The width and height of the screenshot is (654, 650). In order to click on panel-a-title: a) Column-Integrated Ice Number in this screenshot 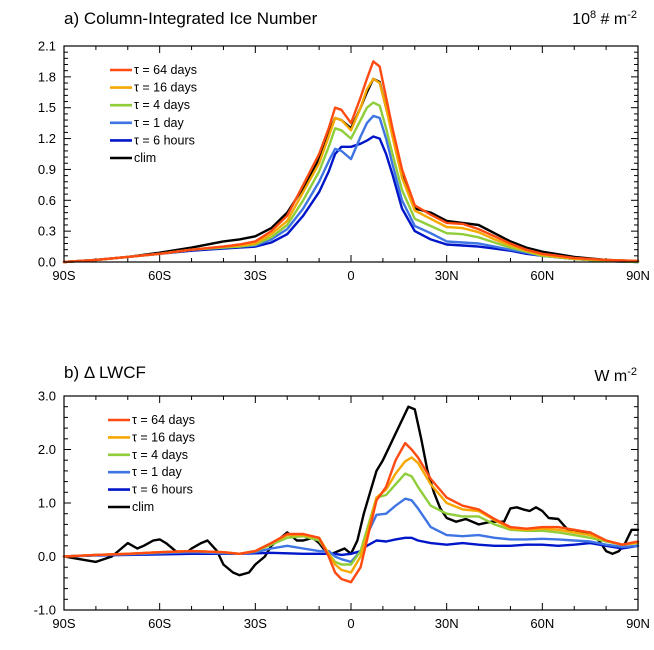, I will do `click(191, 18)`.